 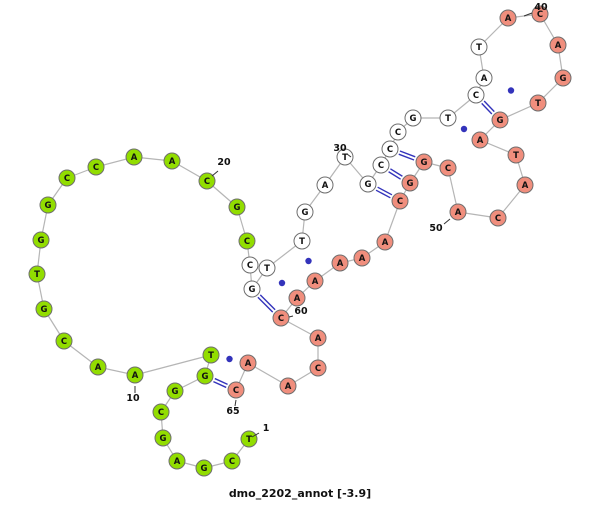 I want to click on position-label: 60, so click(x=301, y=311).